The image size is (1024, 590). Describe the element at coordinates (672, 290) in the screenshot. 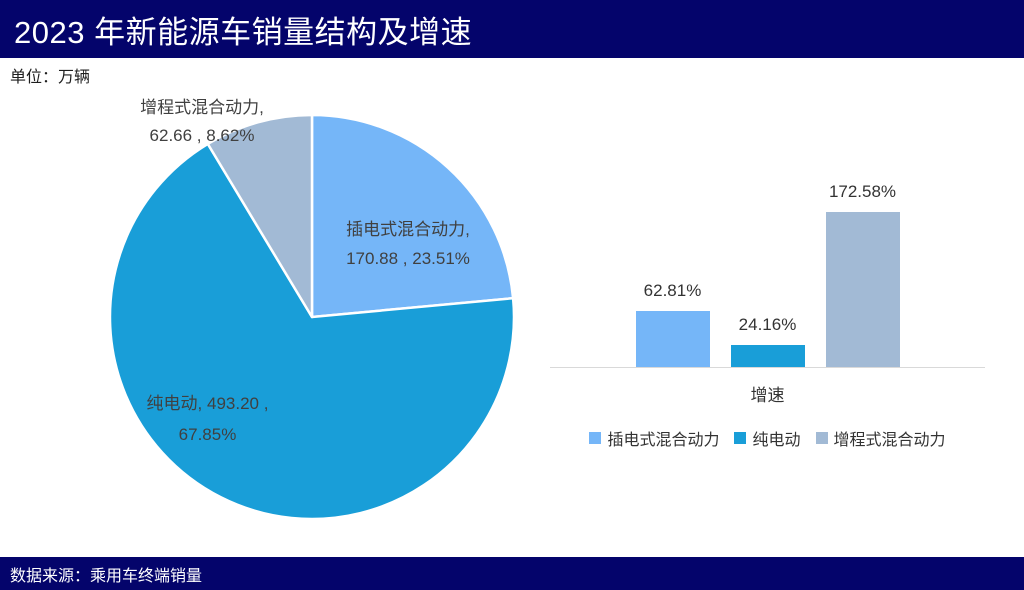

I see `bar-value-label: 62.81%` at that location.